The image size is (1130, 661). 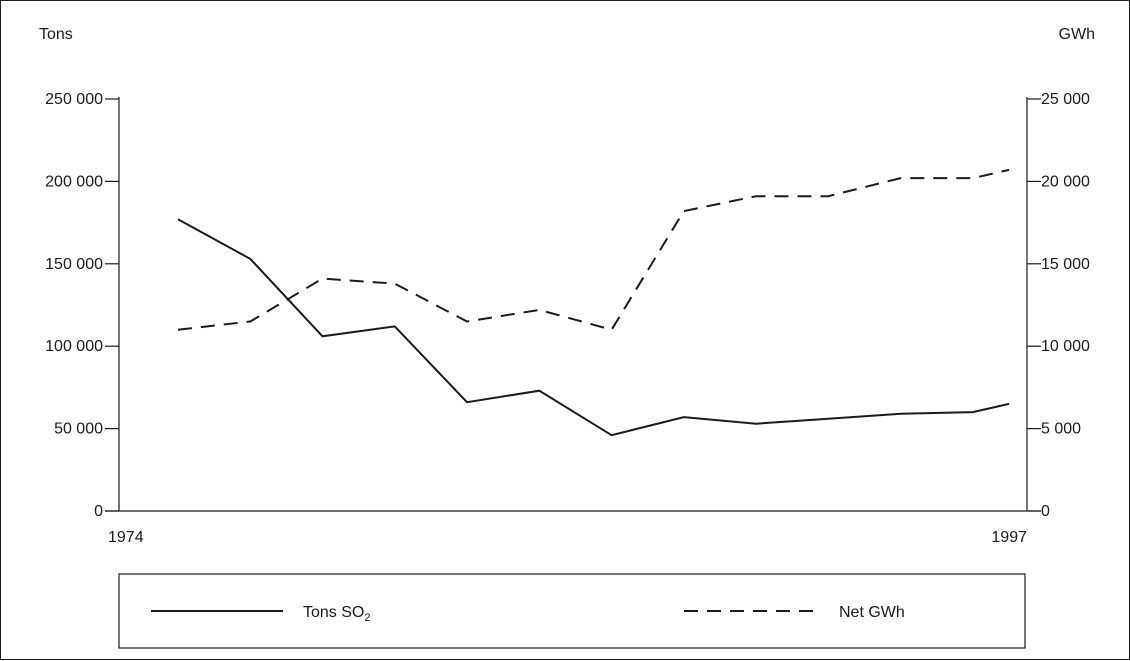 What do you see at coordinates (74, 99) in the screenshot?
I see `left-axis-tick-label: 250 000` at bounding box center [74, 99].